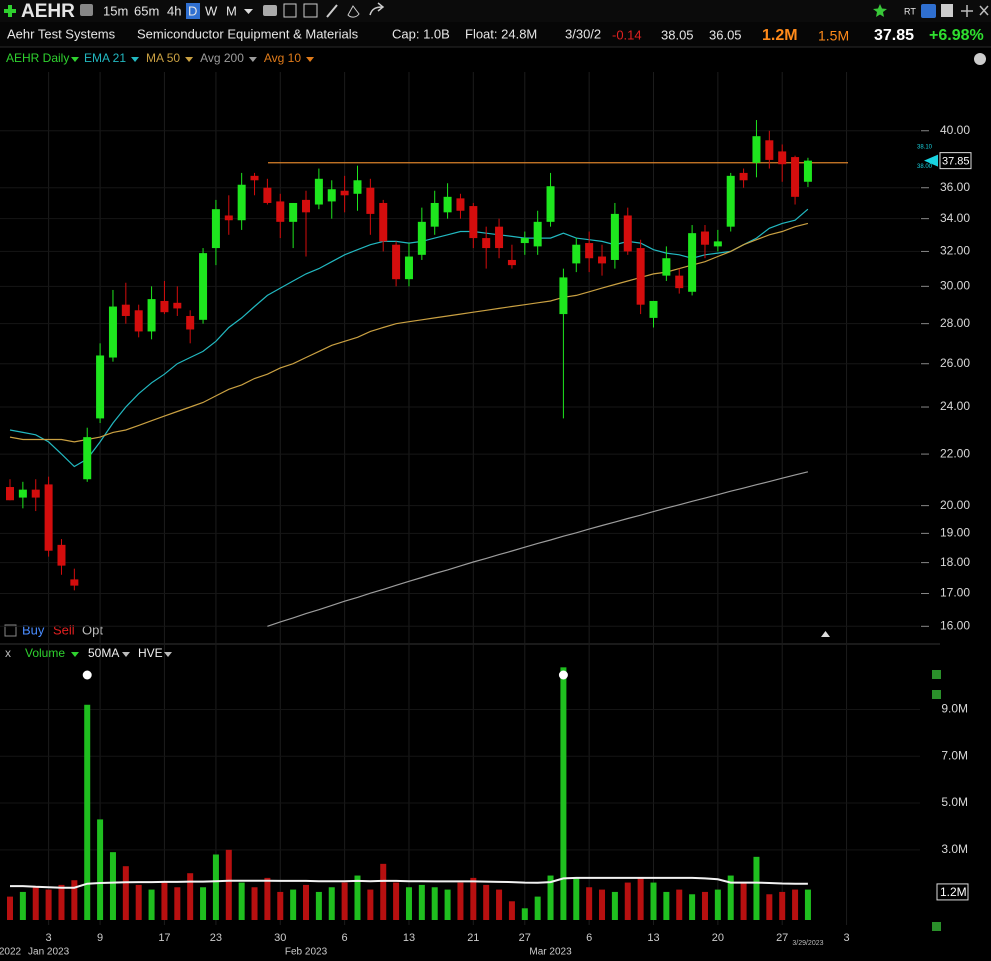 The width and height of the screenshot is (991, 961). What do you see at coordinates (955, 286) in the screenshot?
I see `y-tick-label: 30.00` at bounding box center [955, 286].